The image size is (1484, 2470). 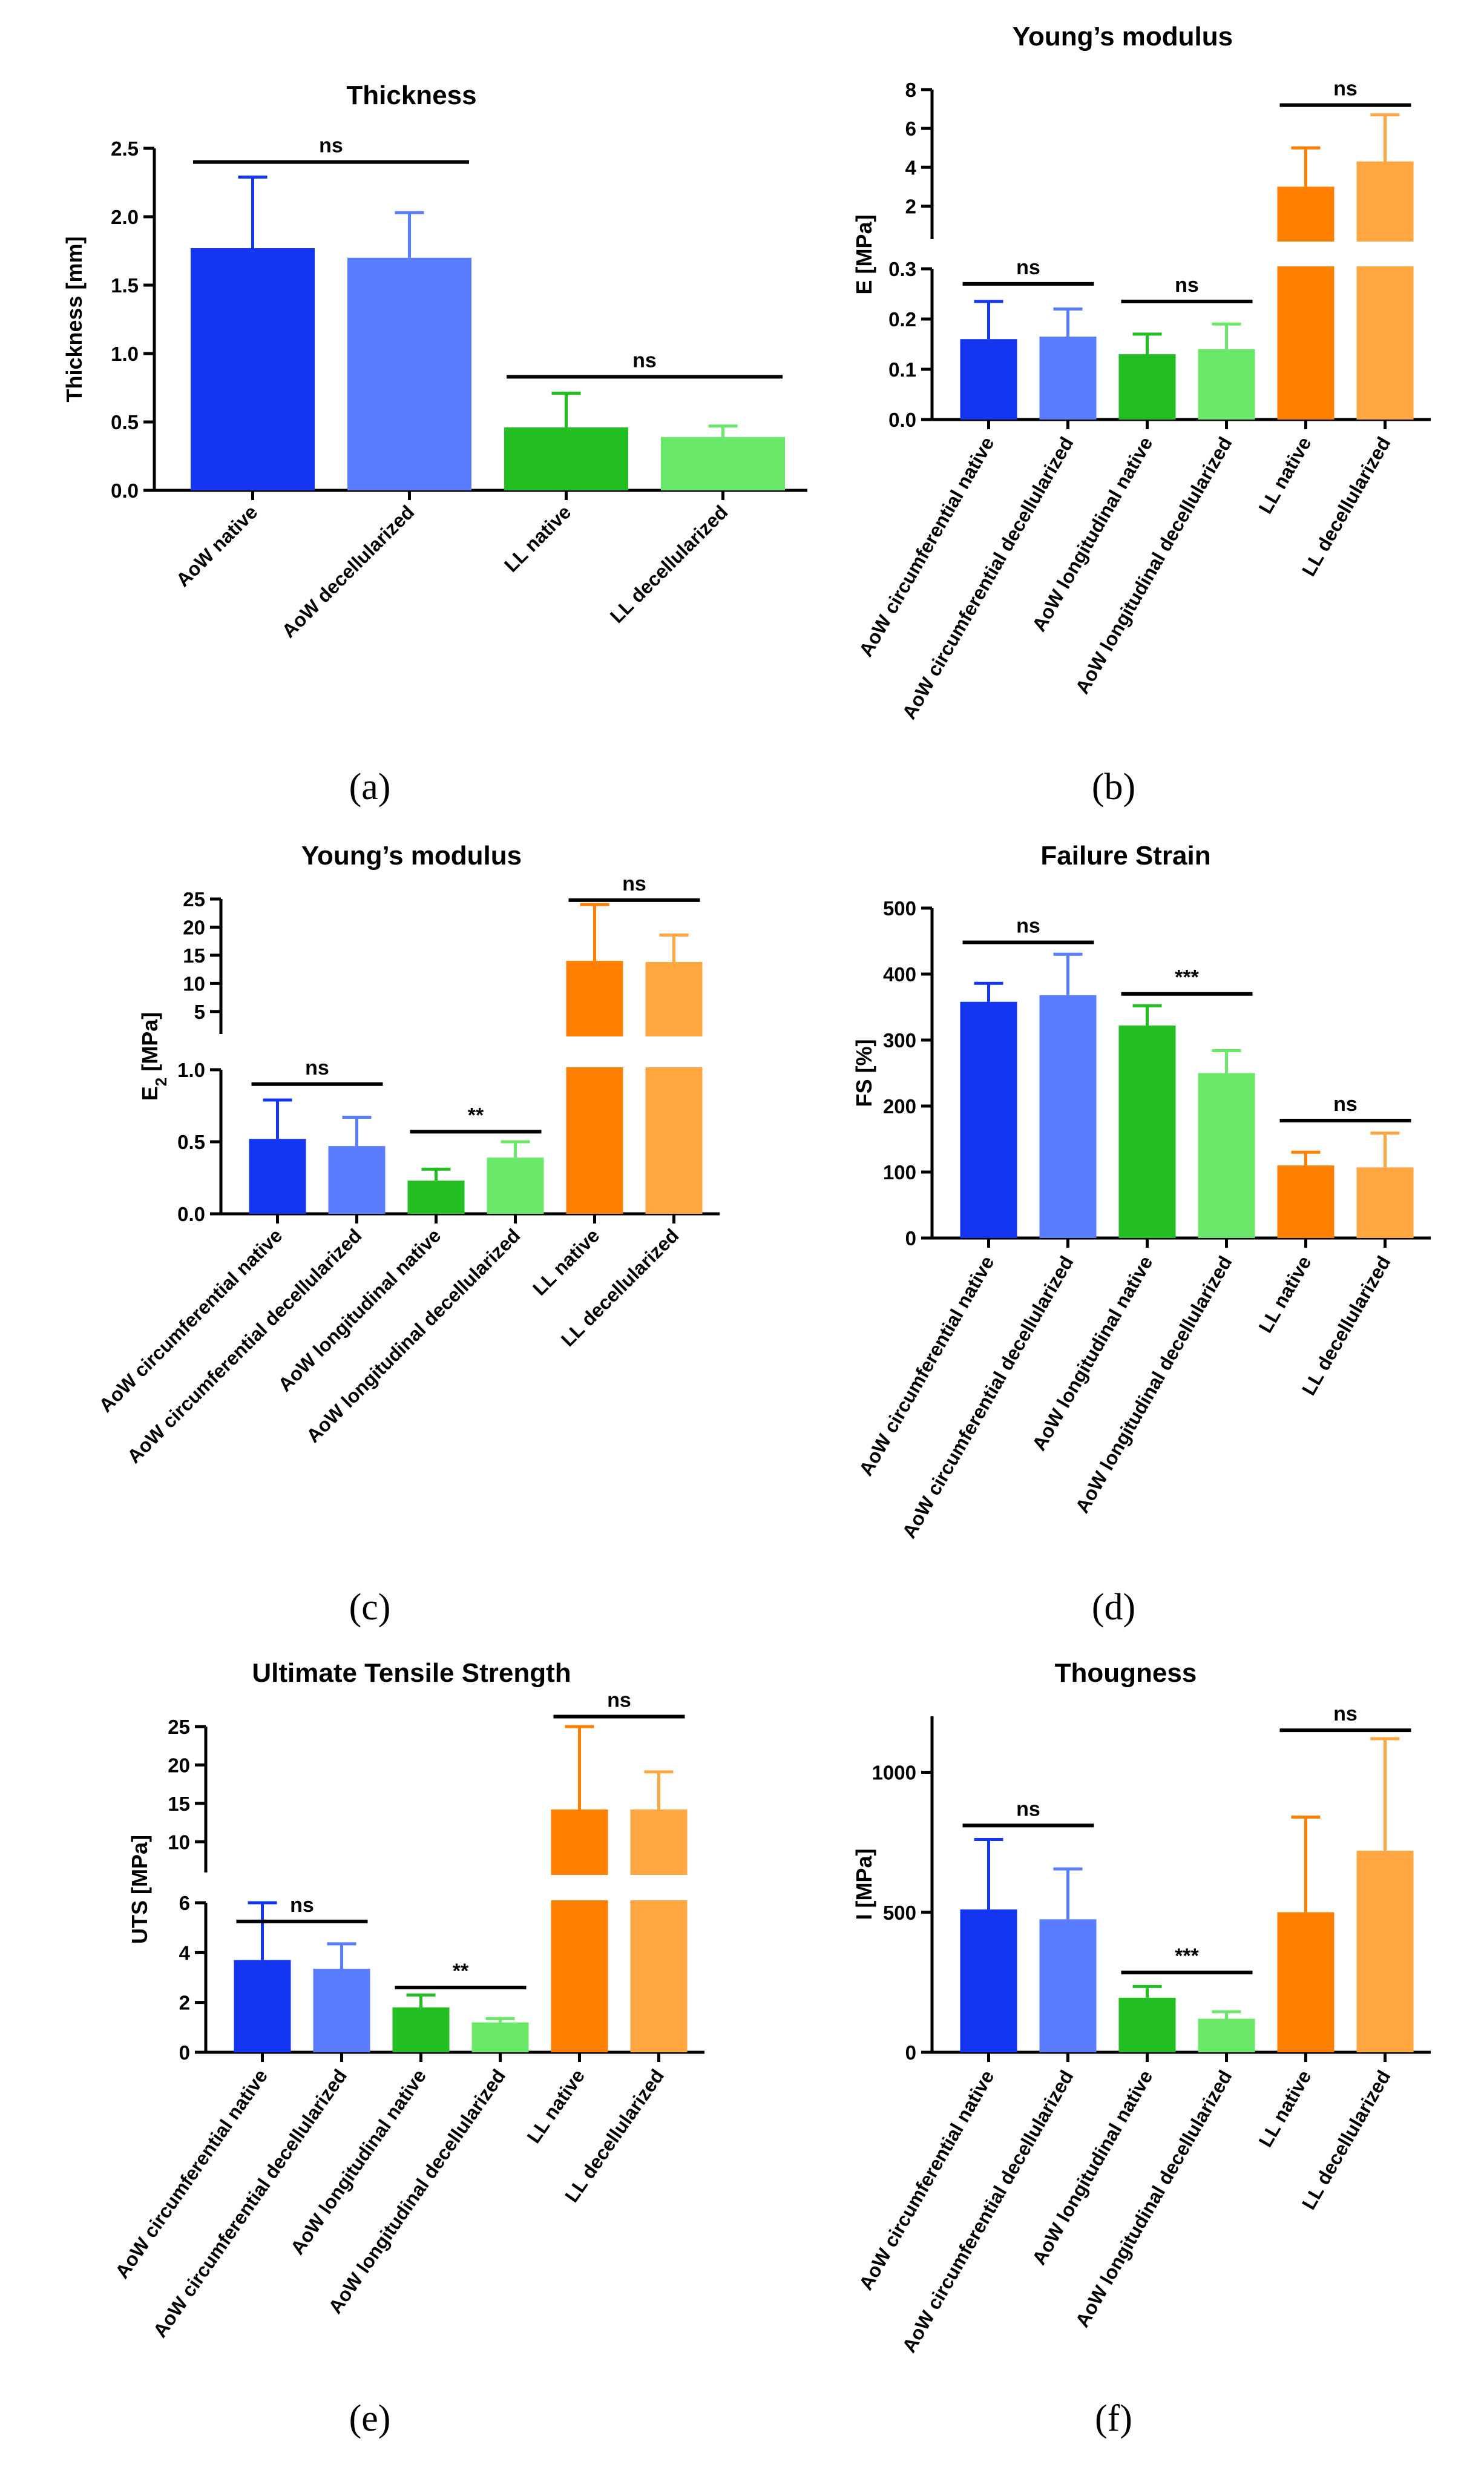 I want to click on panel-label: (a), so click(x=370, y=787).